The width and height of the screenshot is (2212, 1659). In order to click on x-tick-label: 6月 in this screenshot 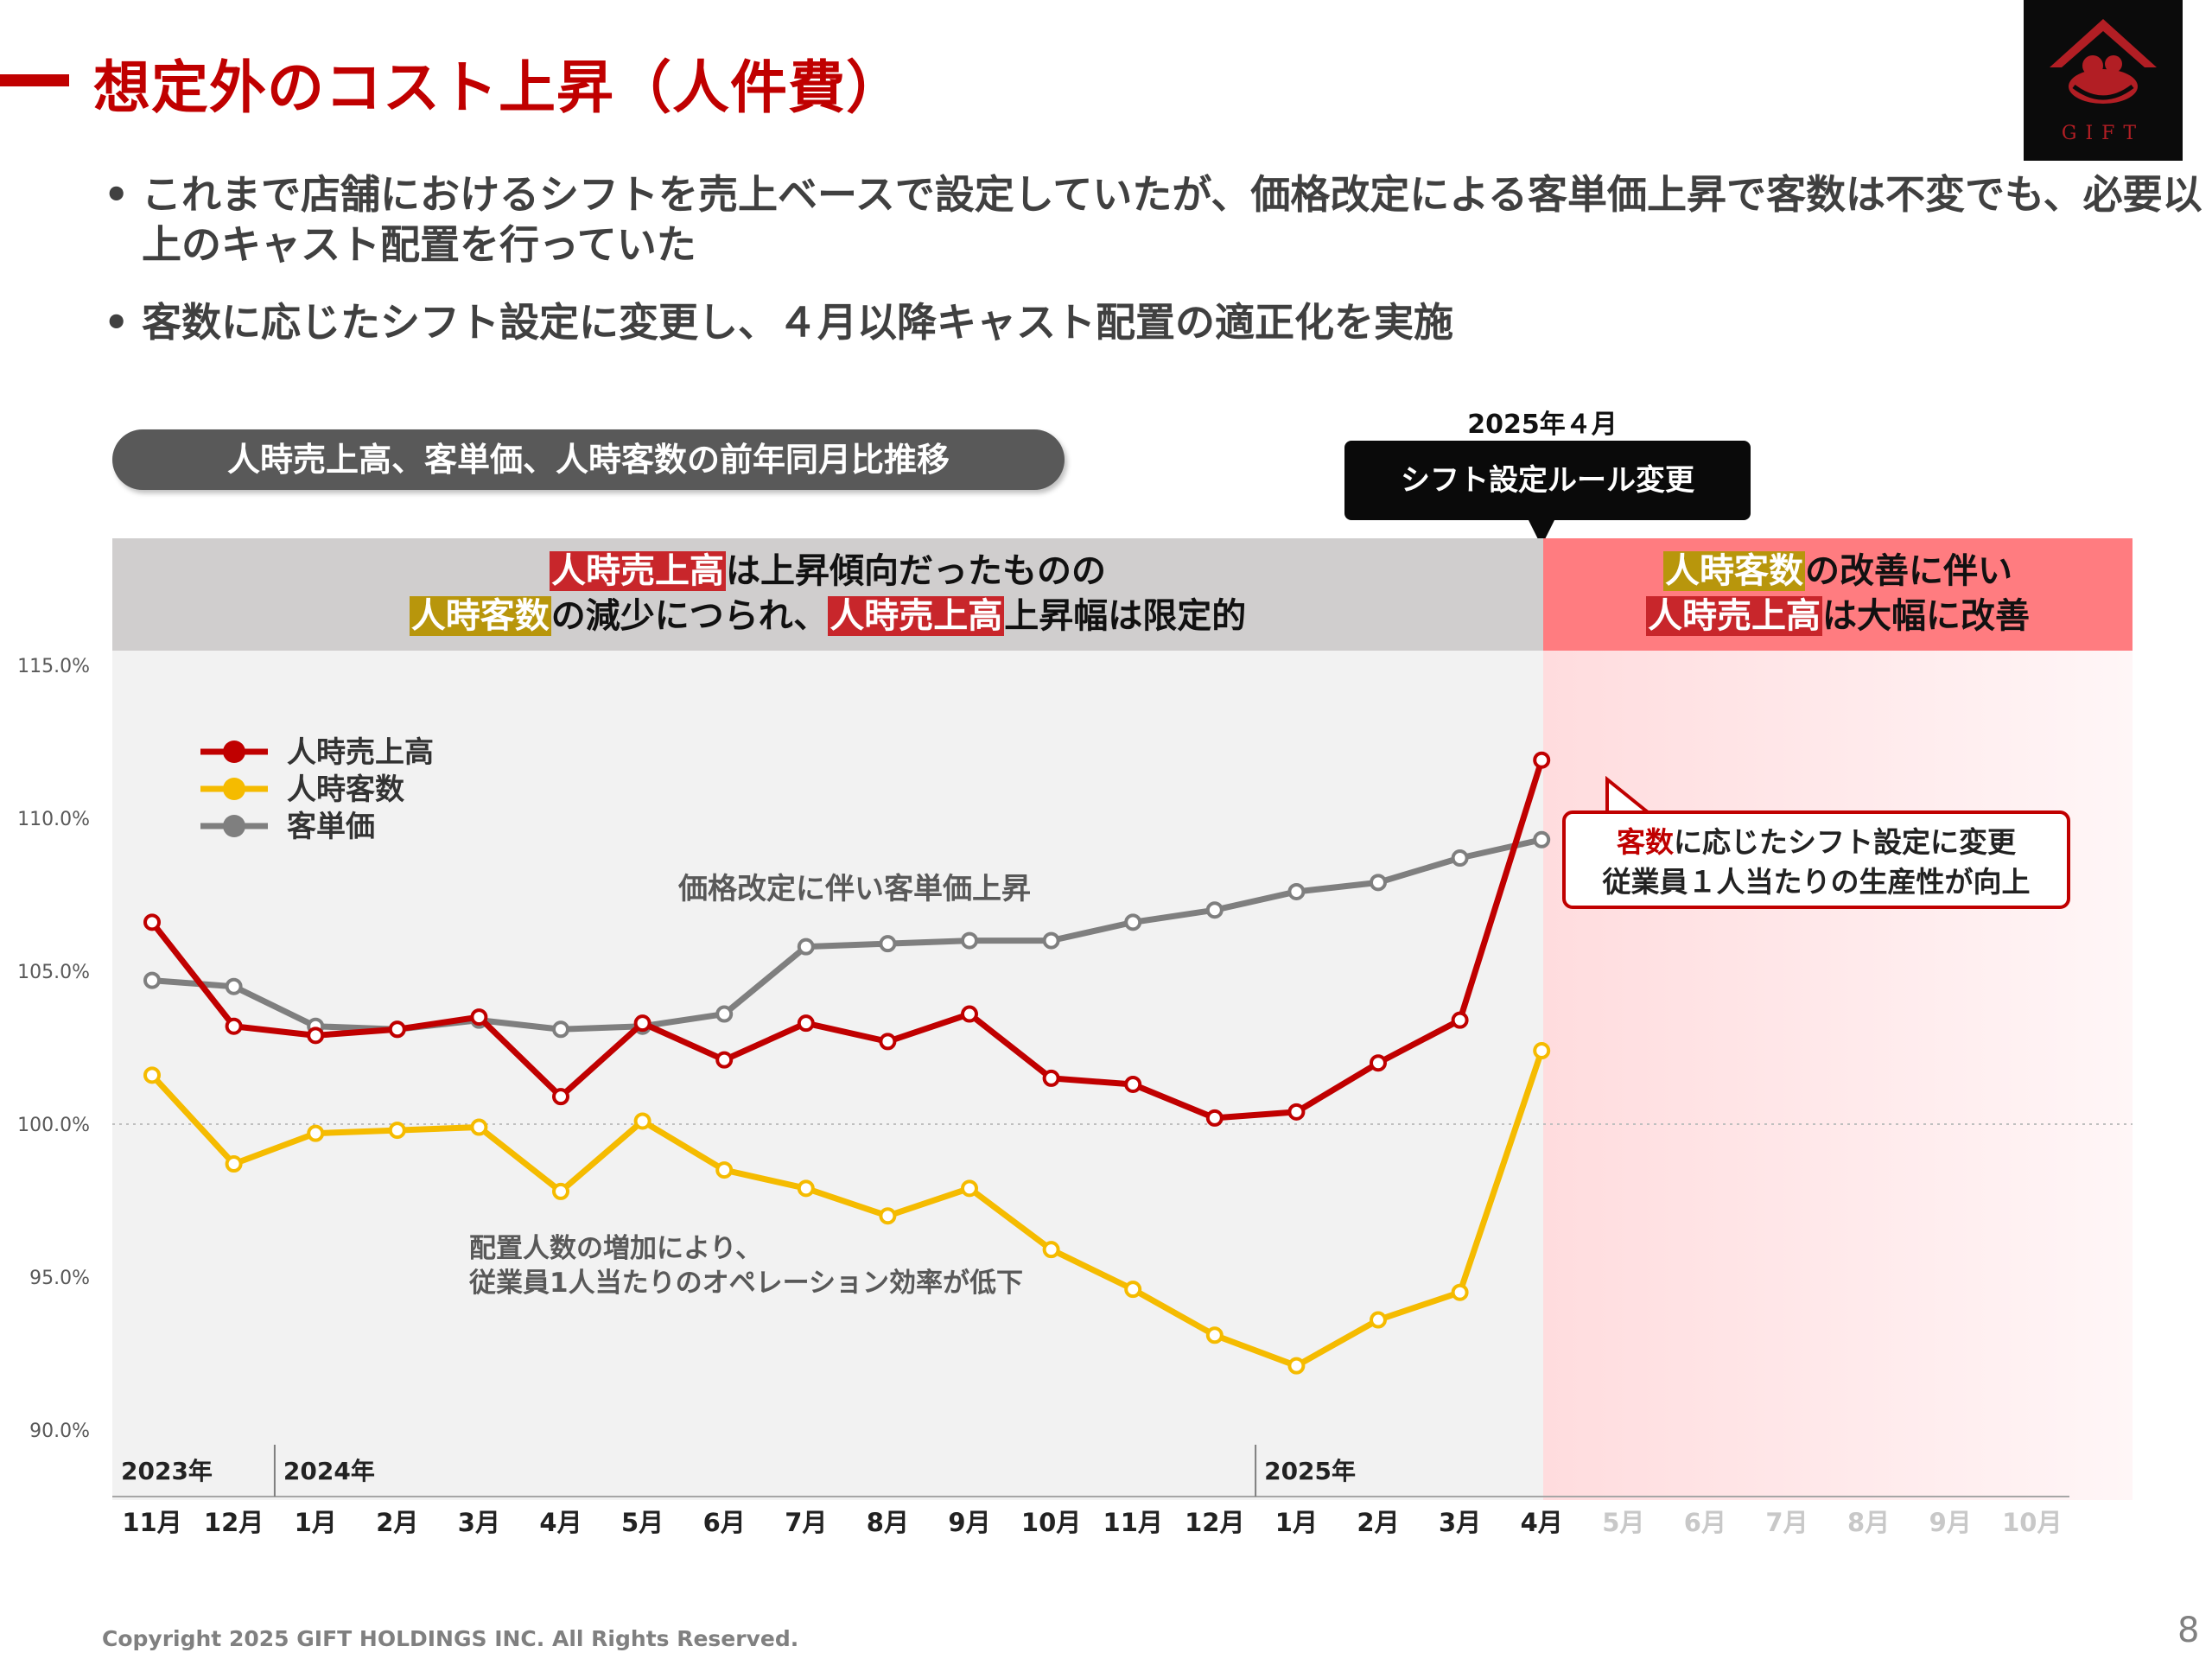, I will do `click(724, 1522)`.